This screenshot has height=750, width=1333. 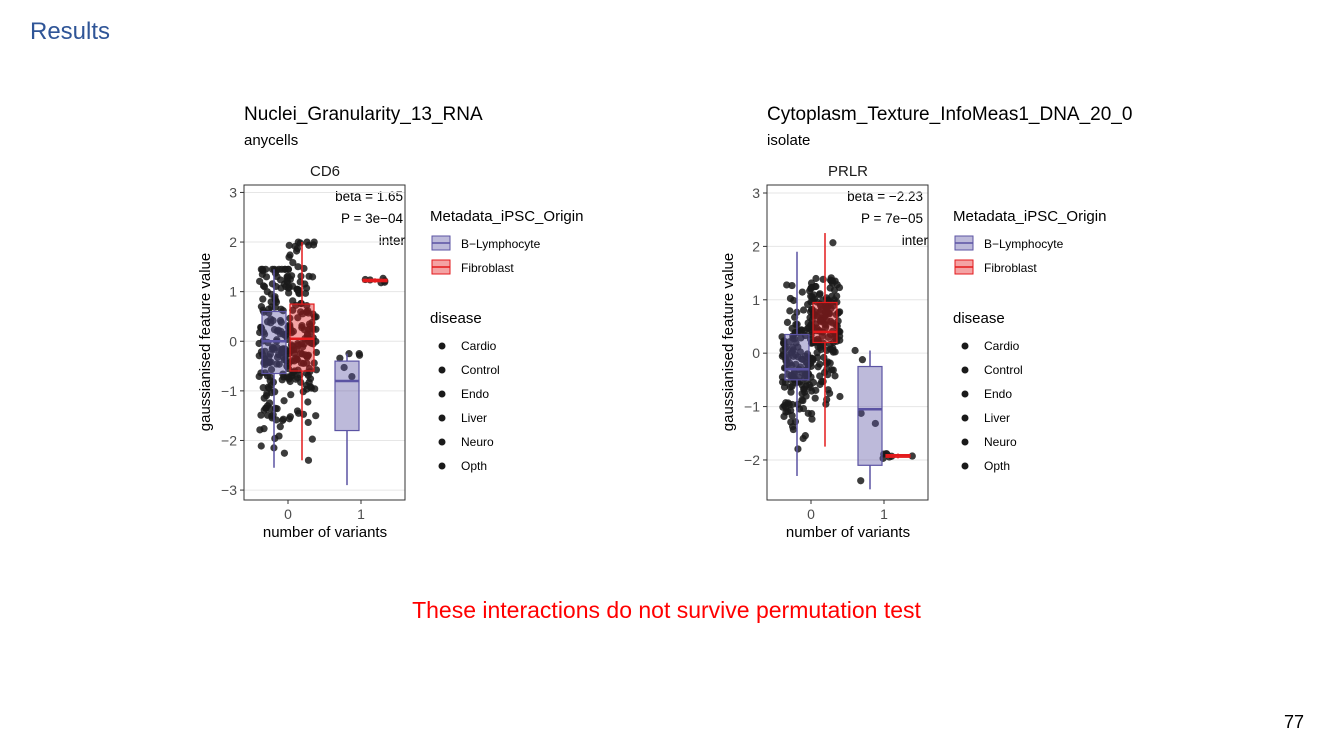 What do you see at coordinates (756, 246) in the screenshot?
I see `y-tick-label: 2` at bounding box center [756, 246].